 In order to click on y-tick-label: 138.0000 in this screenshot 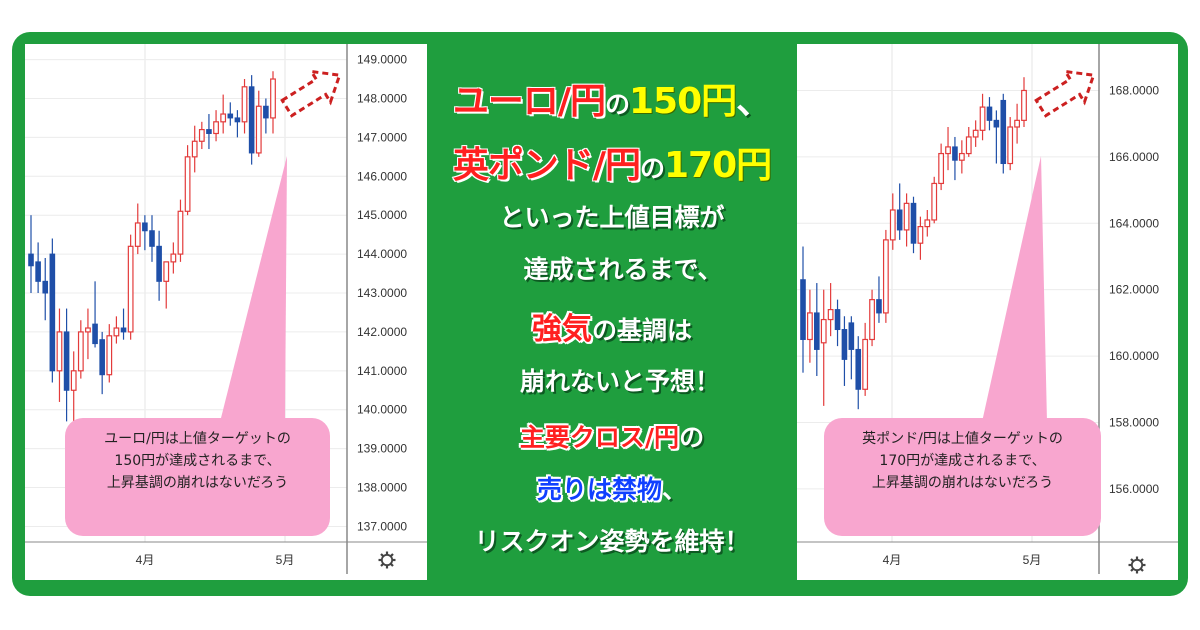, I will do `click(382, 488)`.